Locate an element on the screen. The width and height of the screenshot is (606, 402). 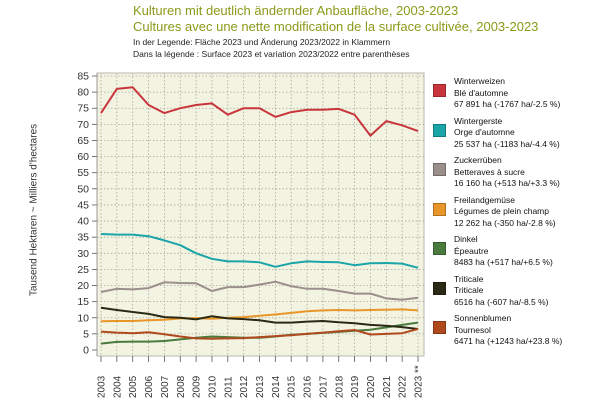
legend-name-de: Sonnenblumen is located at coordinates (483, 318).